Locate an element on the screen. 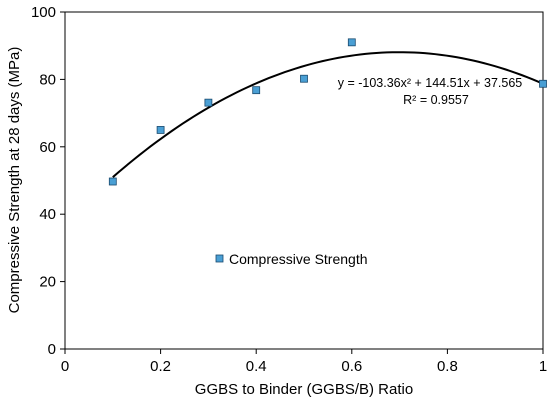 The width and height of the screenshot is (550, 403). legend: Compressive Strength is located at coordinates (291, 259).